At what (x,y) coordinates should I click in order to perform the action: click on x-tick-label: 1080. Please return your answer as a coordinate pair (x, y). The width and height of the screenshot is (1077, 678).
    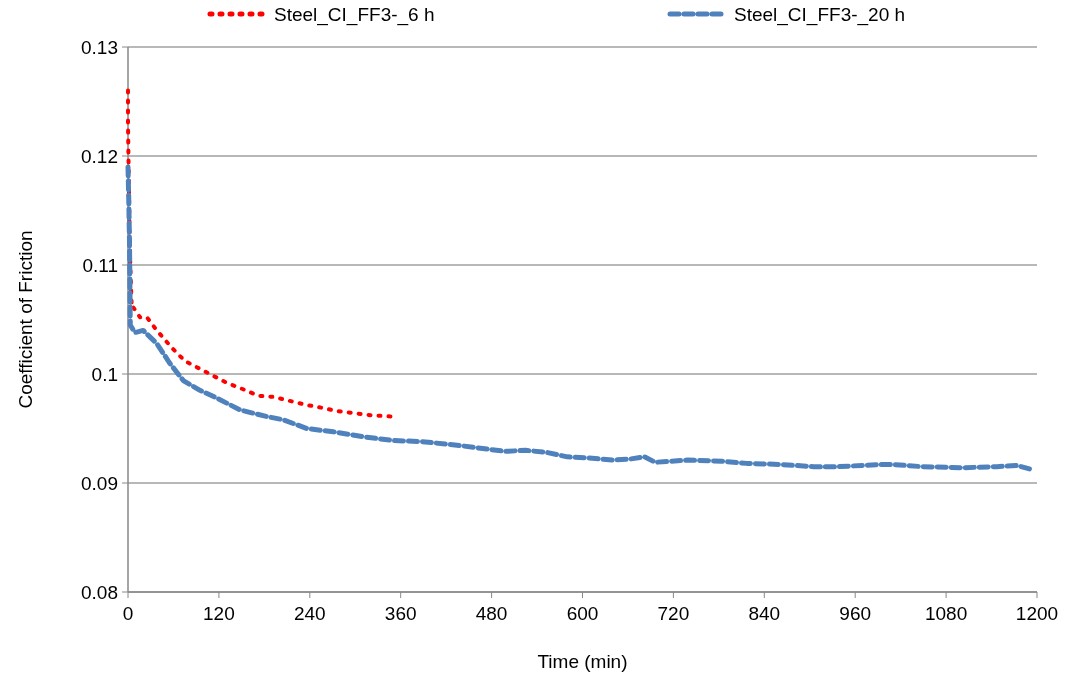
    Looking at the image, I should click on (946, 613).